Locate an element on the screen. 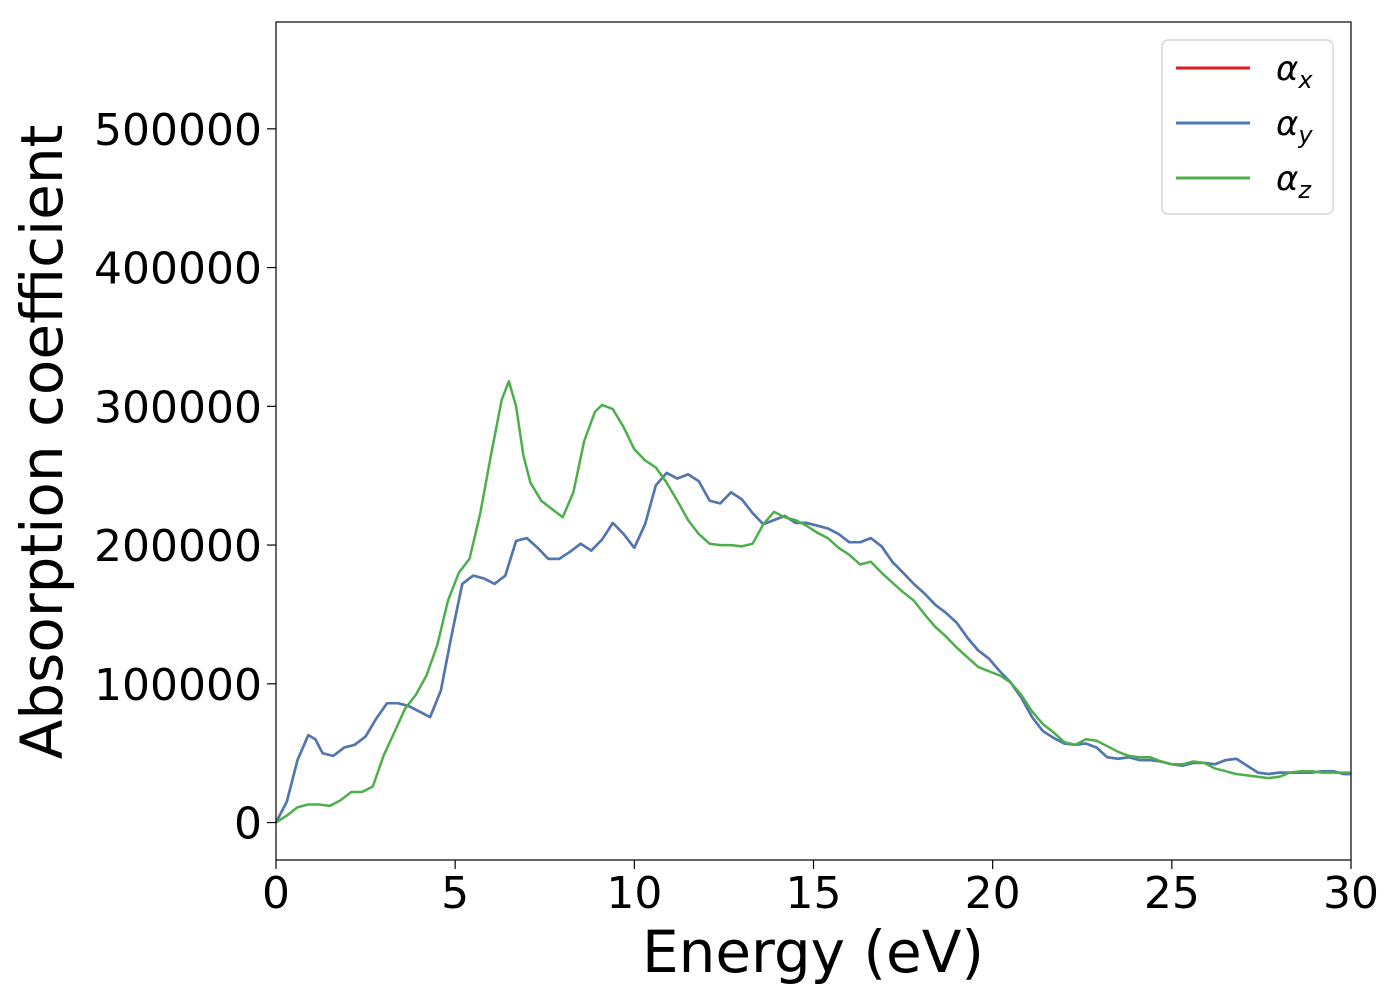 Image resolution: width=1400 pixels, height=1000 pixels. y-tick-label: 500000 is located at coordinates (178, 130).